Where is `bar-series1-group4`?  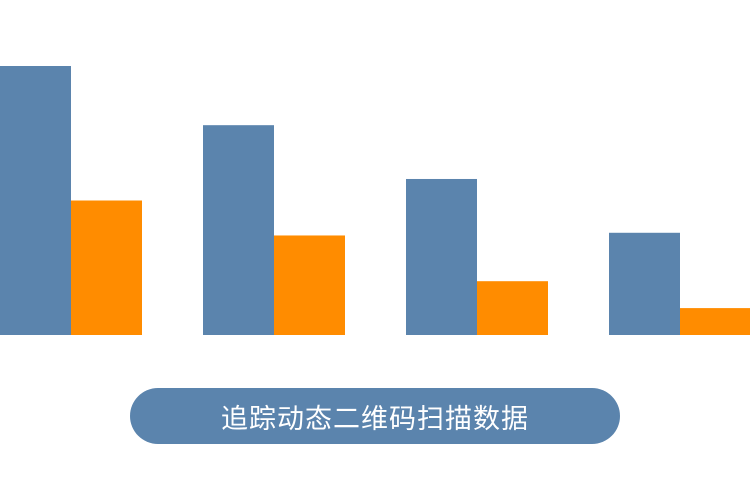
bar-series1-group4 is located at coordinates (644, 283).